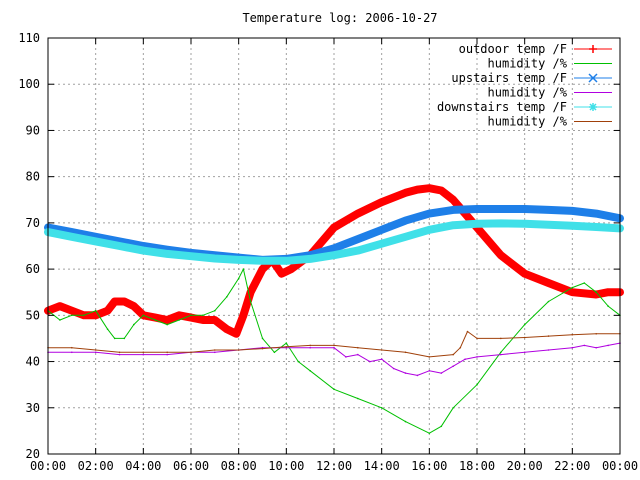 Image resolution: width=640 pixels, height=480 pixels. Describe the element at coordinates (429, 466) in the screenshot. I see `x-tick-label: 16:00` at that location.